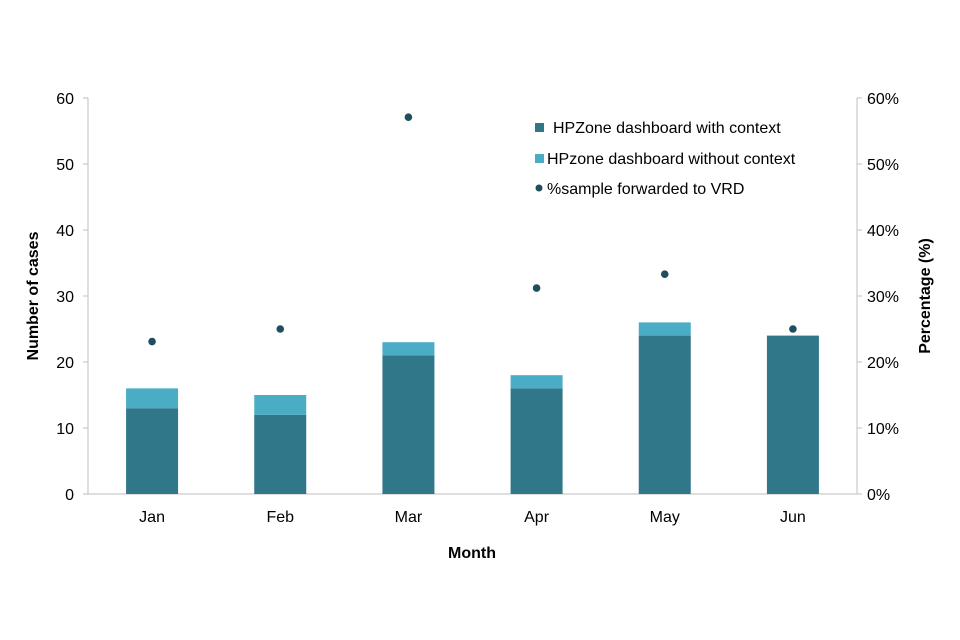 The image size is (960, 640). I want to click on left-y-tick-label: 30, so click(65, 297).